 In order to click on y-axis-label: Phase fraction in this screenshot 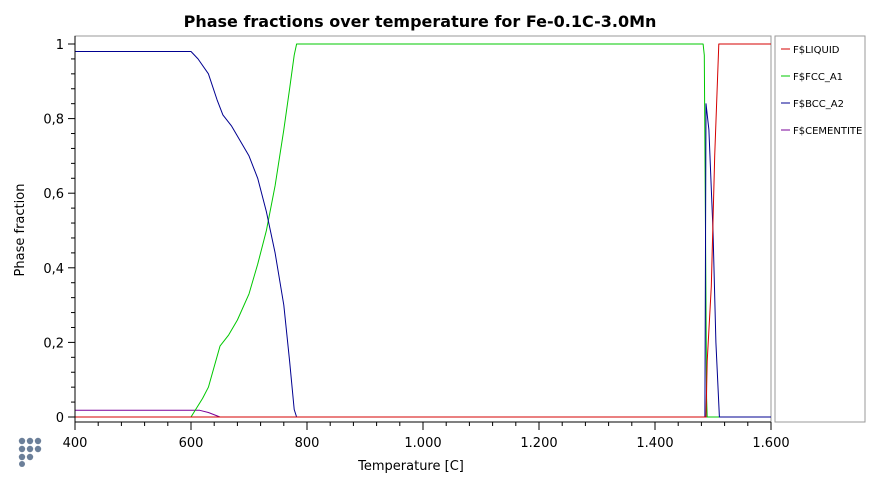, I will do `click(20, 230)`.